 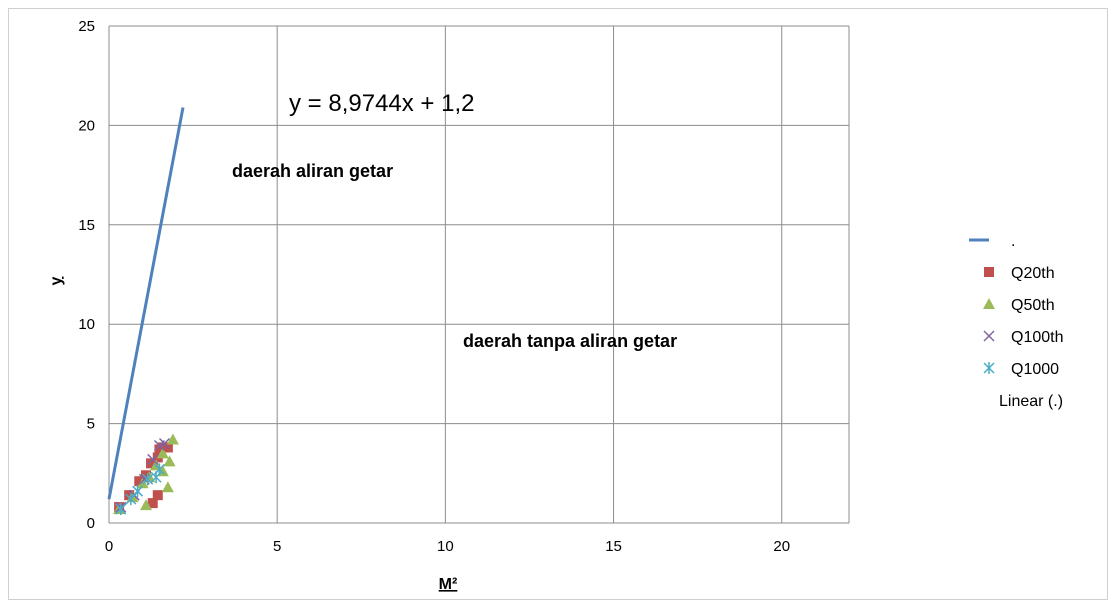 I want to click on legend-label: Q100th, so click(x=1037, y=337).